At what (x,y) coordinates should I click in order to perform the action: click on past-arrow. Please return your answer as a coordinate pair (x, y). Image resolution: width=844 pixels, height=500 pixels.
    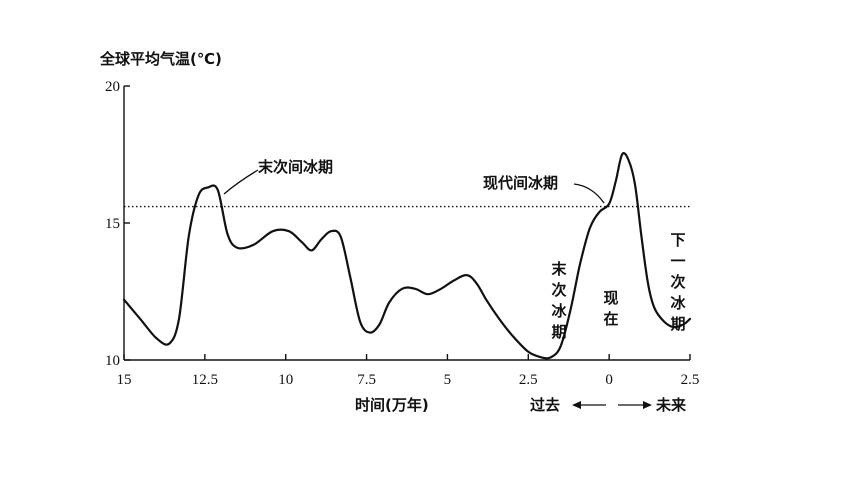
    Looking at the image, I should click on (589, 405).